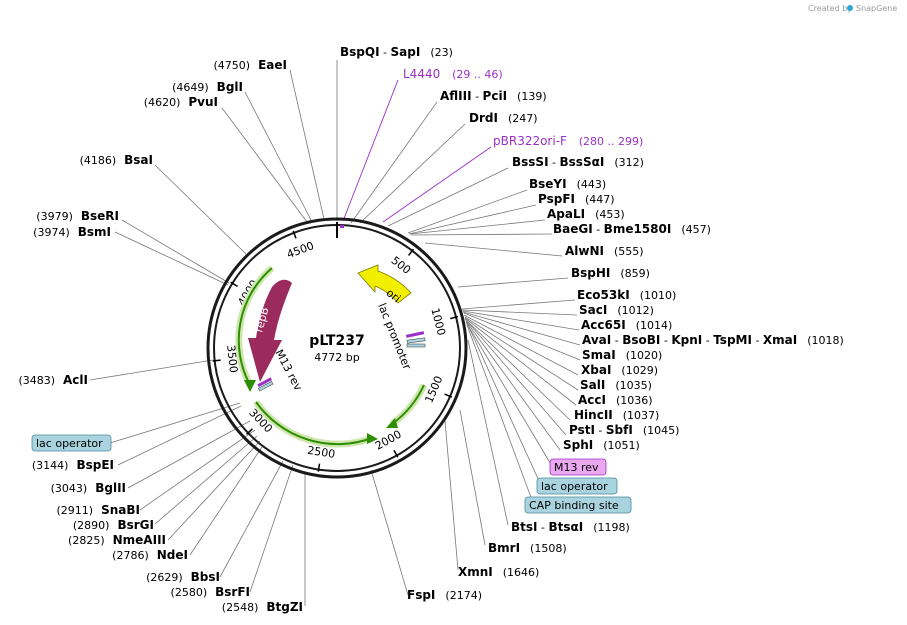 The image size is (907, 625). What do you see at coordinates (634, 400) in the screenshot?
I see `cut-position: (1036)` at bounding box center [634, 400].